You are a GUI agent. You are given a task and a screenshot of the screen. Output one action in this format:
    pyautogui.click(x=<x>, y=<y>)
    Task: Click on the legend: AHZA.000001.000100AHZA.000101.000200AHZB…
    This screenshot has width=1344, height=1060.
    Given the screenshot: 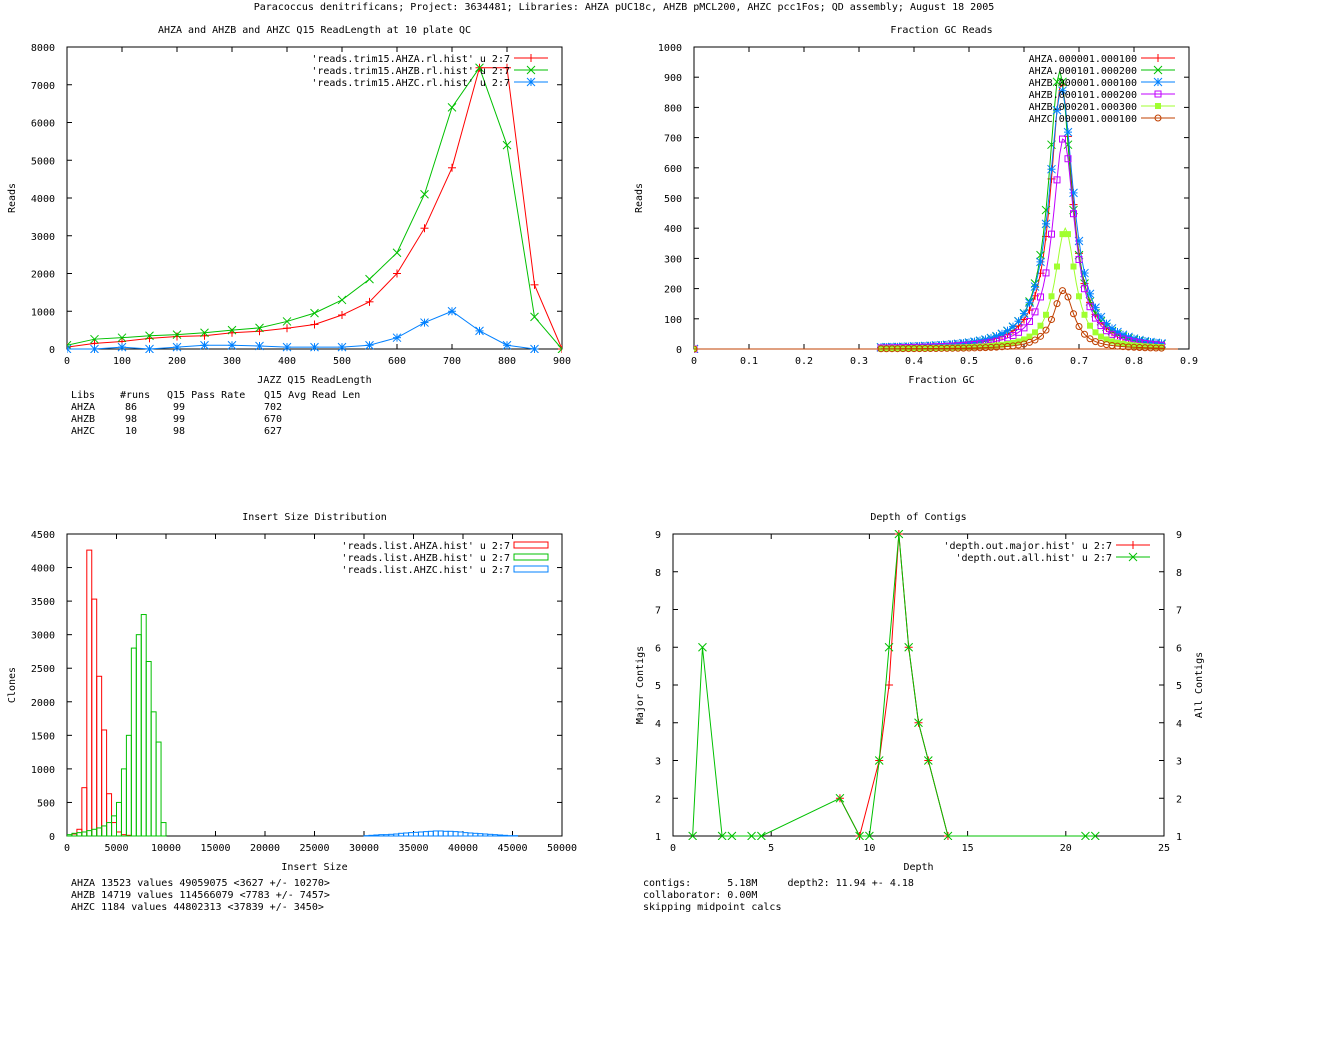 What is the action you would take?
    pyautogui.click(x=1102, y=89)
    